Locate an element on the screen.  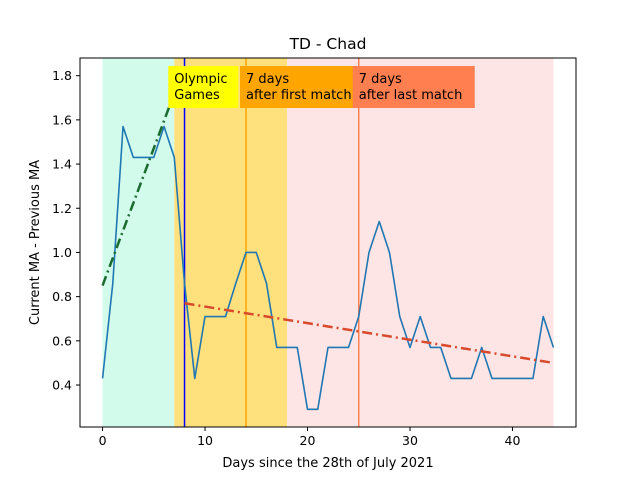
y-ticks-layer: 0.4 0.6 0.8 1.0 1.2 1.4 1.6 1.8 is located at coordinates (66, 230).